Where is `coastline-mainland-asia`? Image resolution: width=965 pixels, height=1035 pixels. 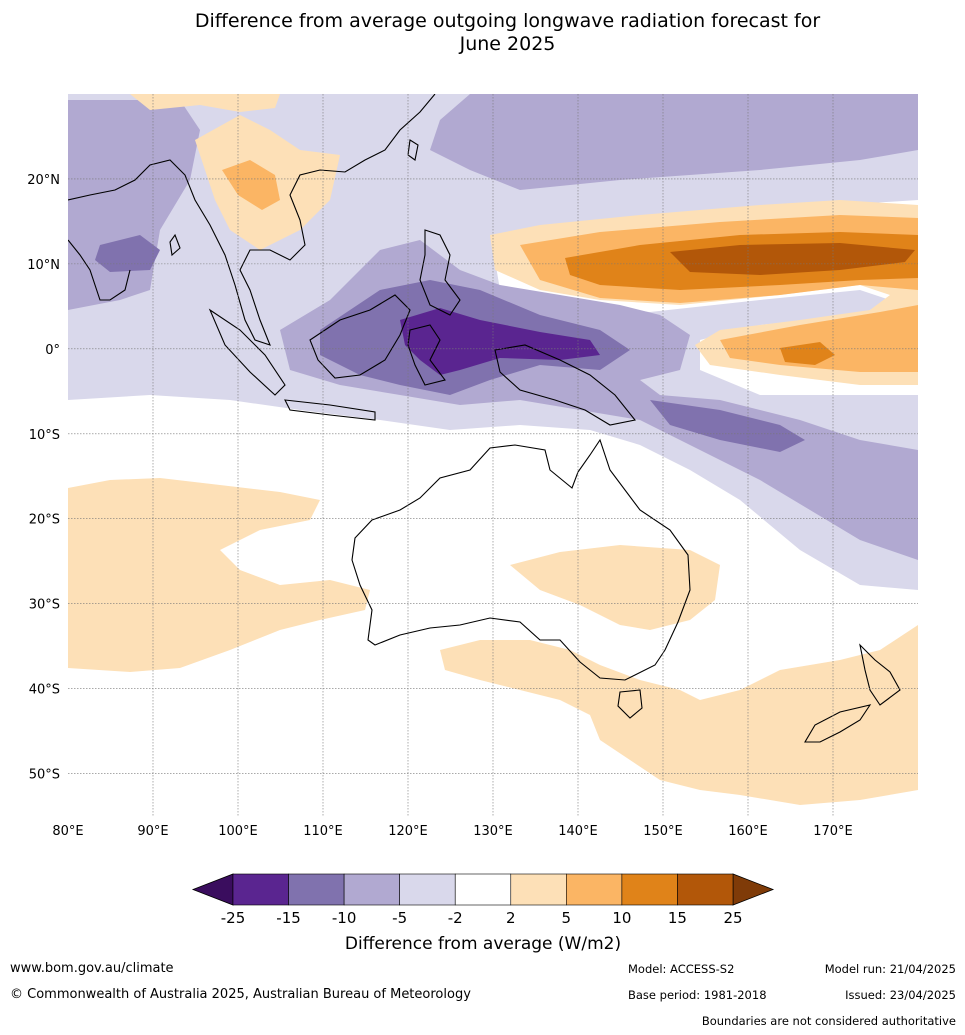 coastline-mainland-asia is located at coordinates (252, 220).